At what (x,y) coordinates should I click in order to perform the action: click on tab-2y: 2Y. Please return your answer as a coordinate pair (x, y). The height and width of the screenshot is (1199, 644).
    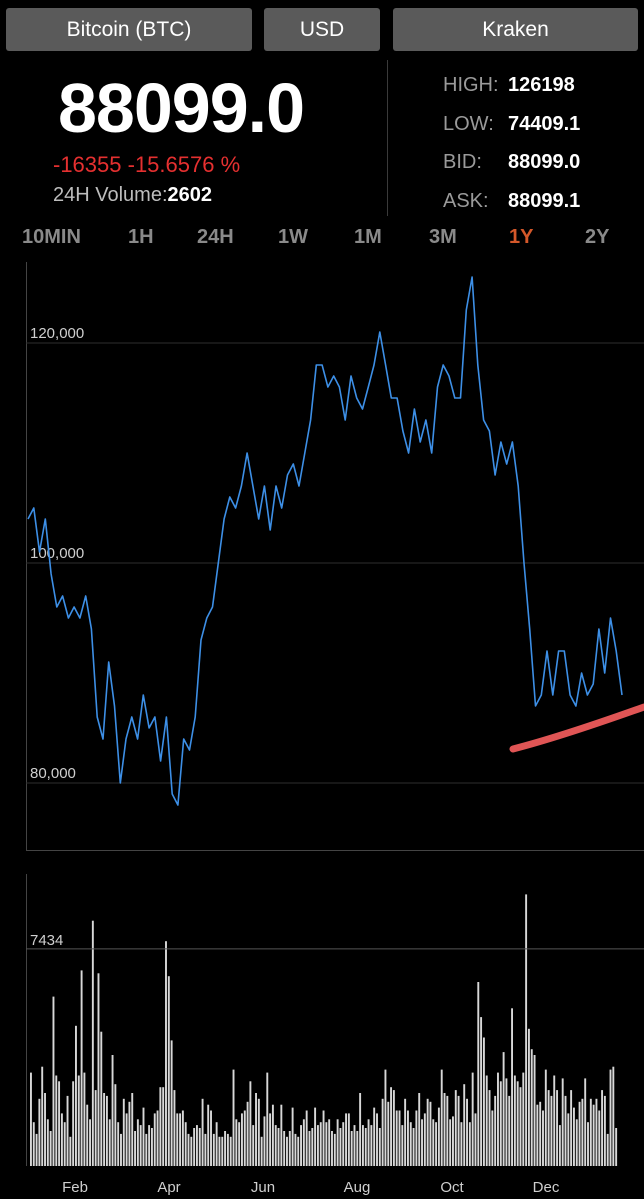
    Looking at the image, I should click on (597, 237).